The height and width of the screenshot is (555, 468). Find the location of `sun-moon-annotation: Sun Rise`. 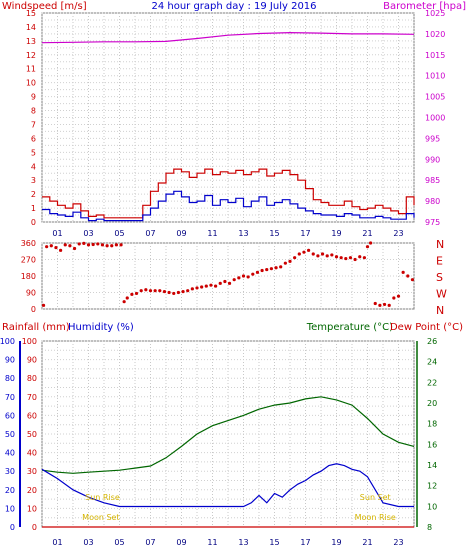

sun-moon-annotation: Sun Rise is located at coordinates (102, 497).